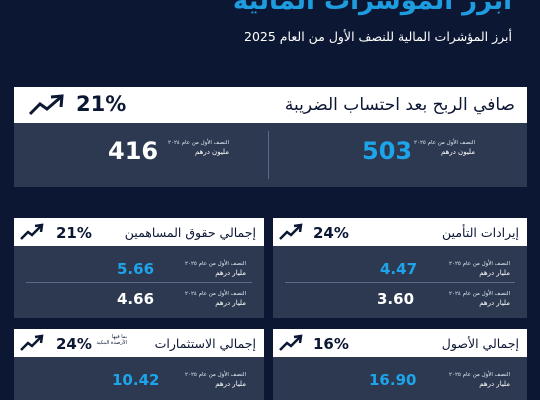 The image size is (540, 400). I want to click on net-profit-current-value: 503, so click(387, 151).